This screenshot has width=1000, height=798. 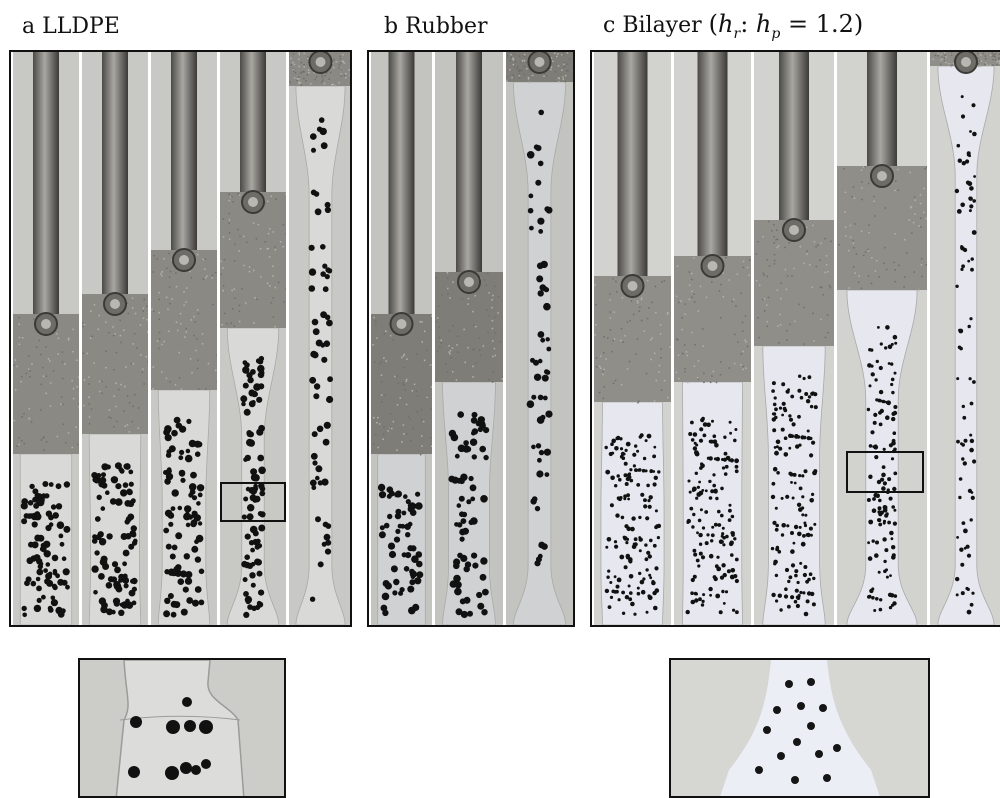 I want to click on panel-c-label: c Bilayer (hr: hp = 1.2), so click(x=733, y=26).